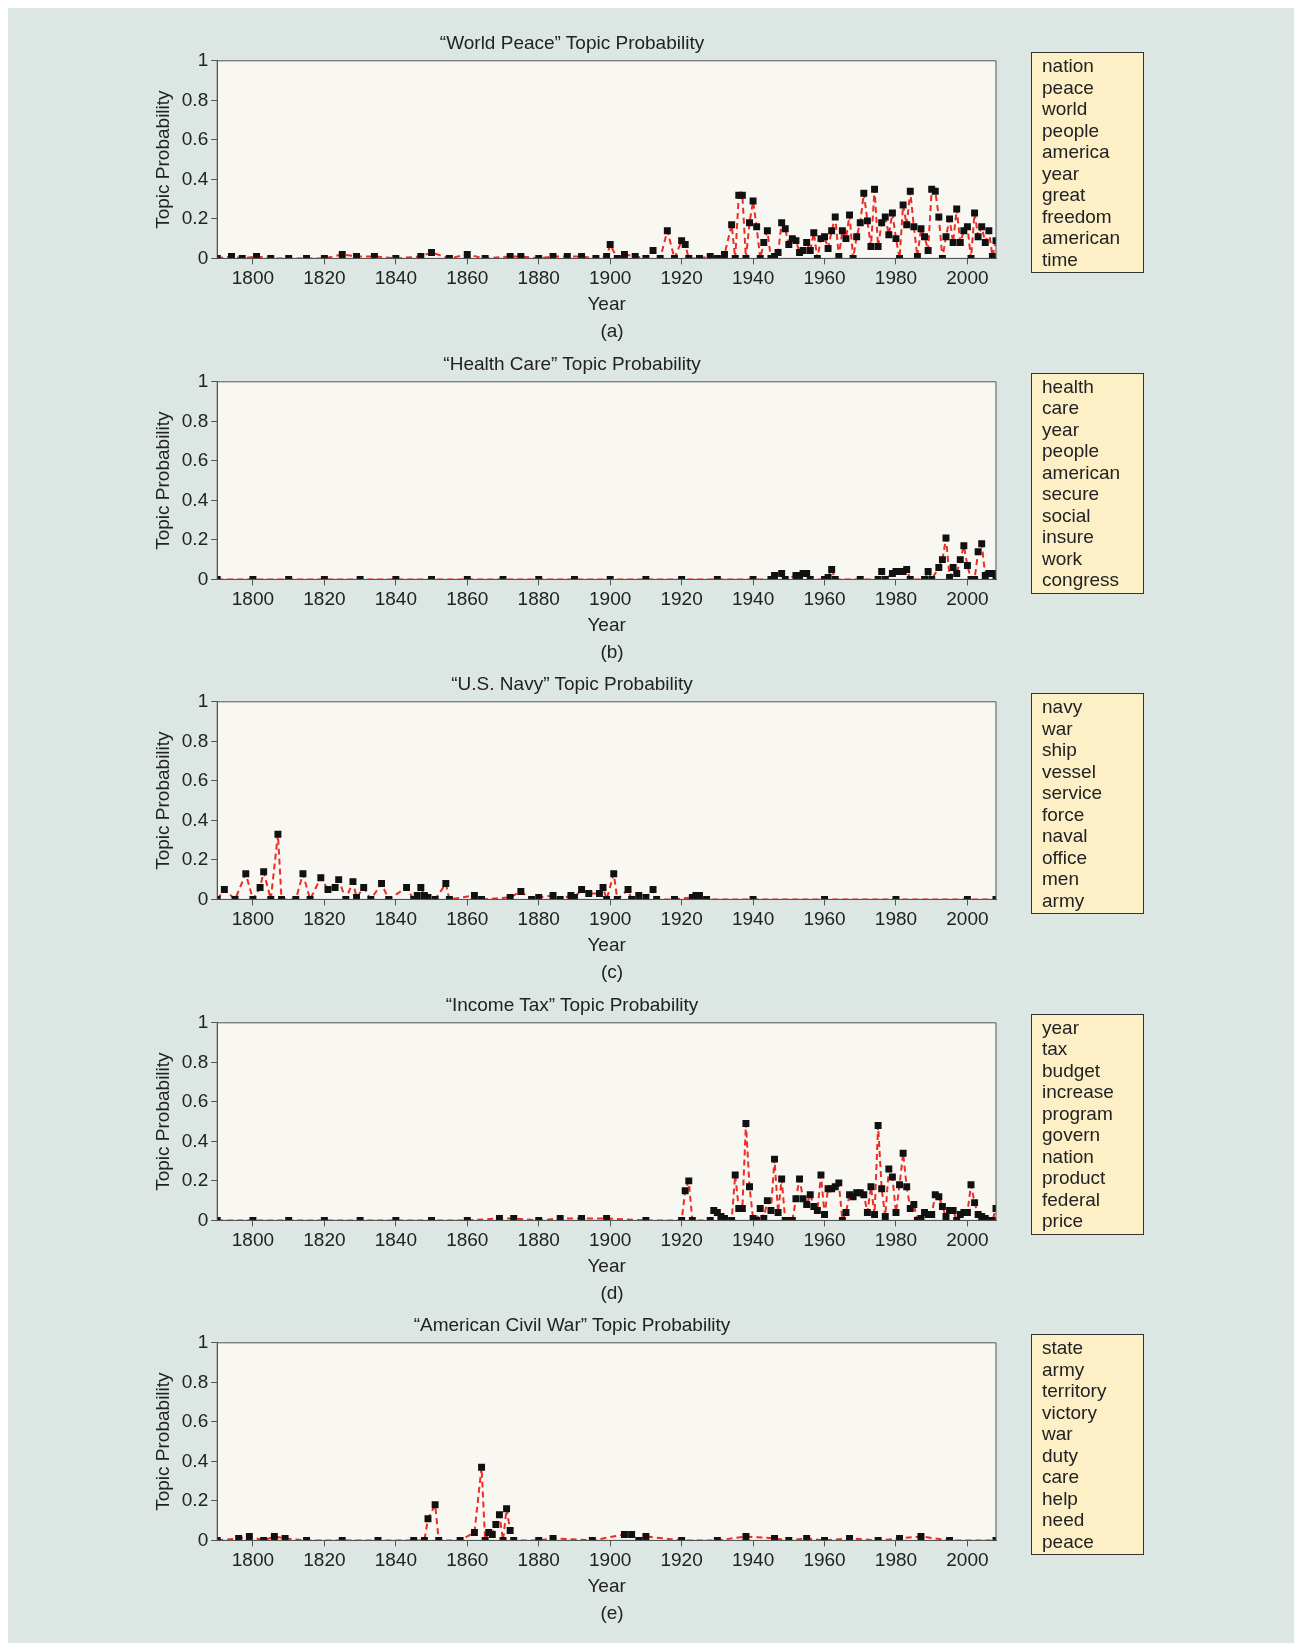  Describe the element at coordinates (1082, 238) in the screenshot. I see `text: american` at that location.